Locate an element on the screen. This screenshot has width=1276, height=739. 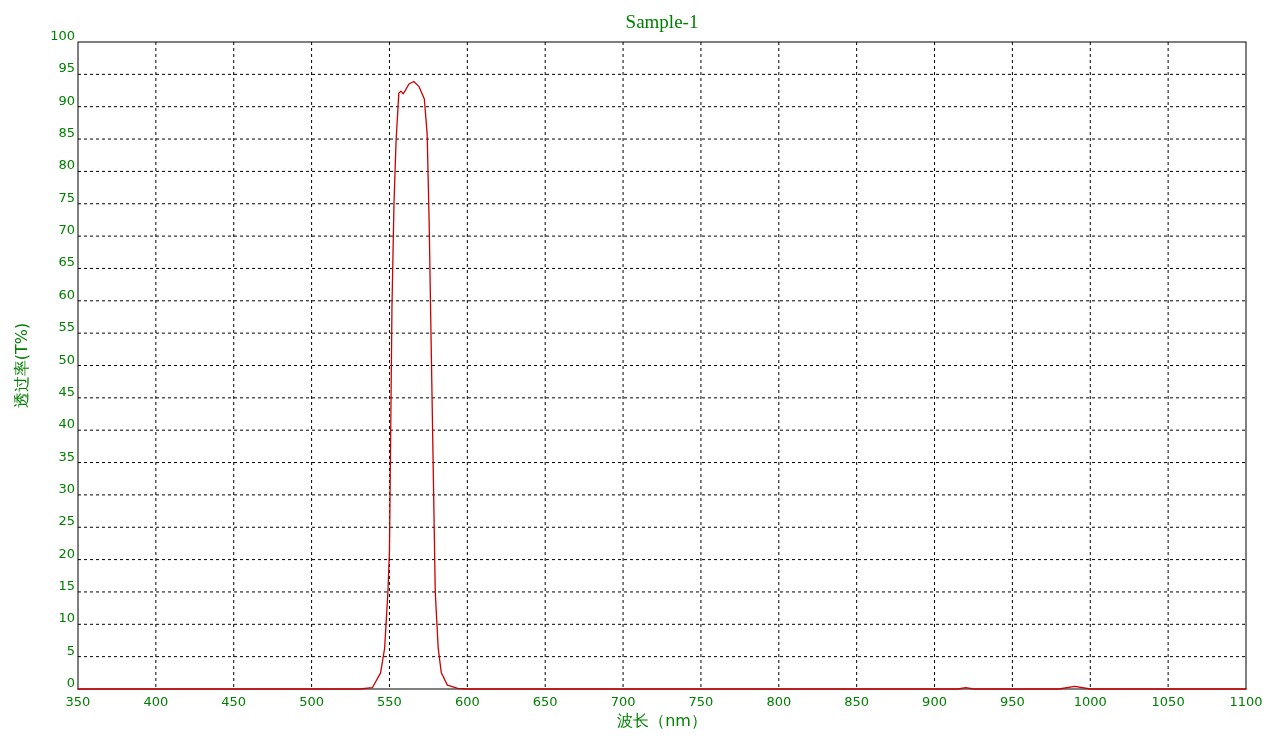
y-tick-label: 95 is located at coordinates (66, 68).